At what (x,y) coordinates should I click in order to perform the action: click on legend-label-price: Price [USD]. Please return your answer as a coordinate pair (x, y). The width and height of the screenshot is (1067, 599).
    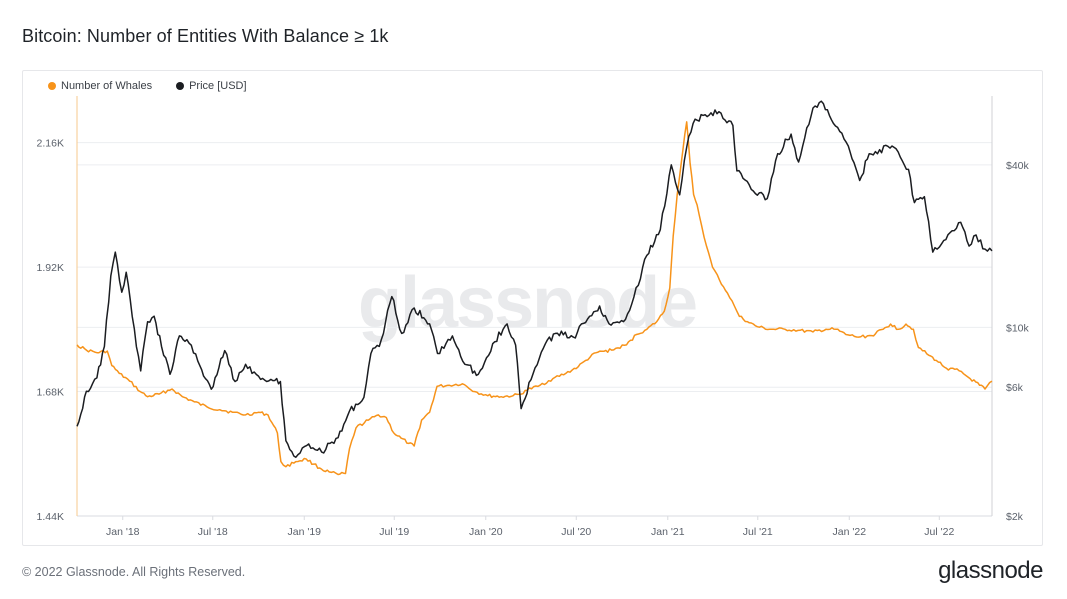
    Looking at the image, I should click on (218, 86).